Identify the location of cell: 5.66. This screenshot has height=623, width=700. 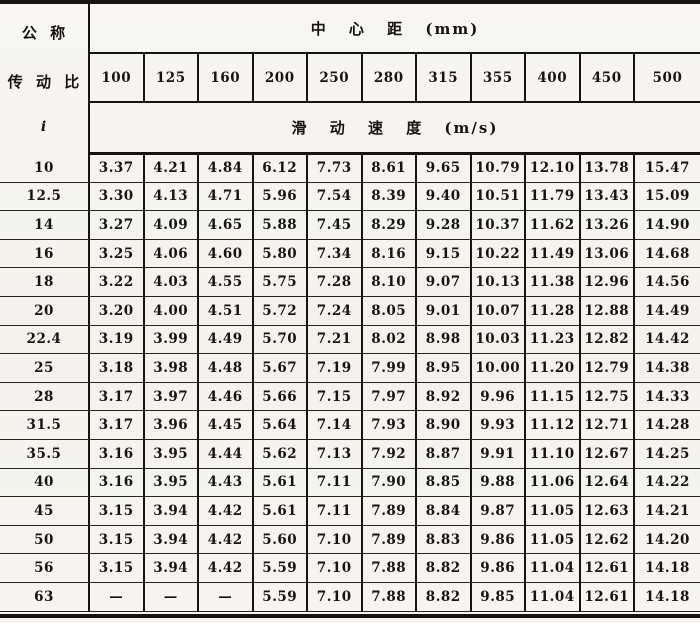
(279, 397).